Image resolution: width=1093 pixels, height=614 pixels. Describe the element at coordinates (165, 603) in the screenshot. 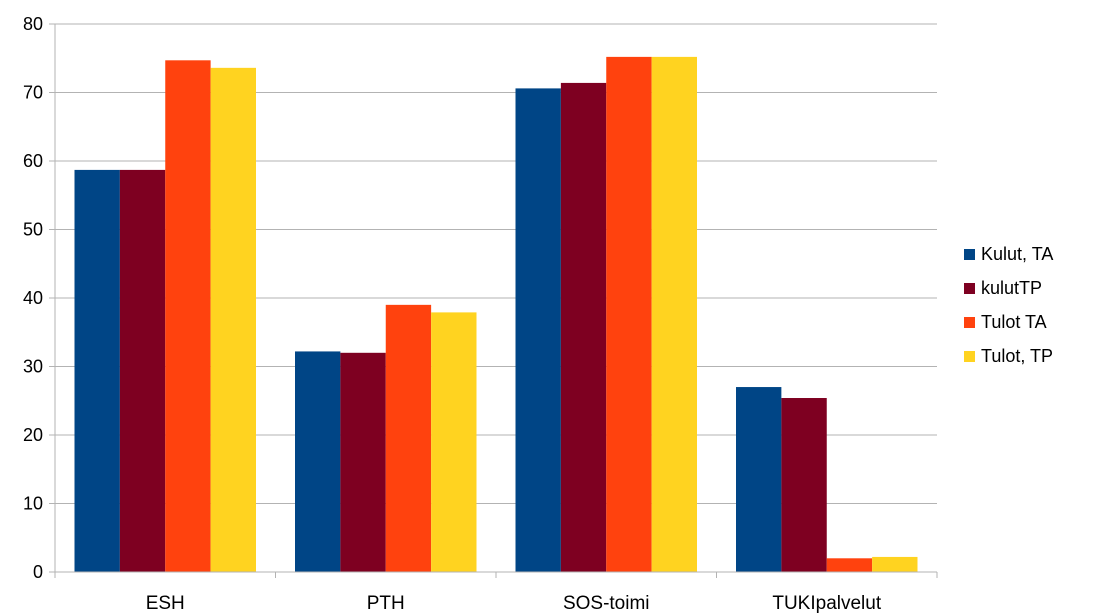

I see `x-tick-label: ESH` at that location.